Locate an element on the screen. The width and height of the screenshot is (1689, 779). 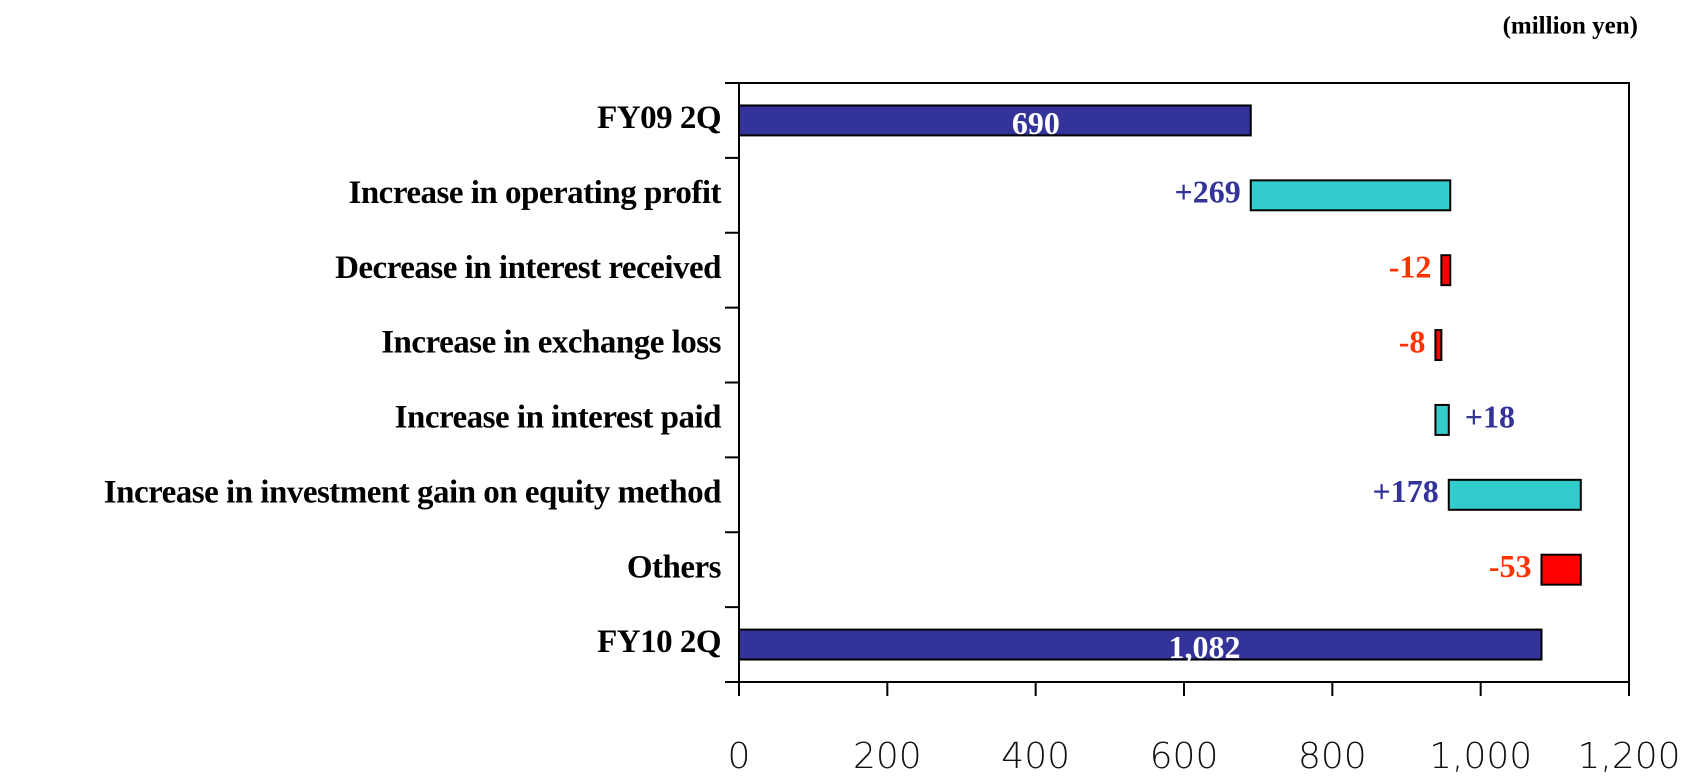
x-tick-label: 0 is located at coordinates (739, 756).